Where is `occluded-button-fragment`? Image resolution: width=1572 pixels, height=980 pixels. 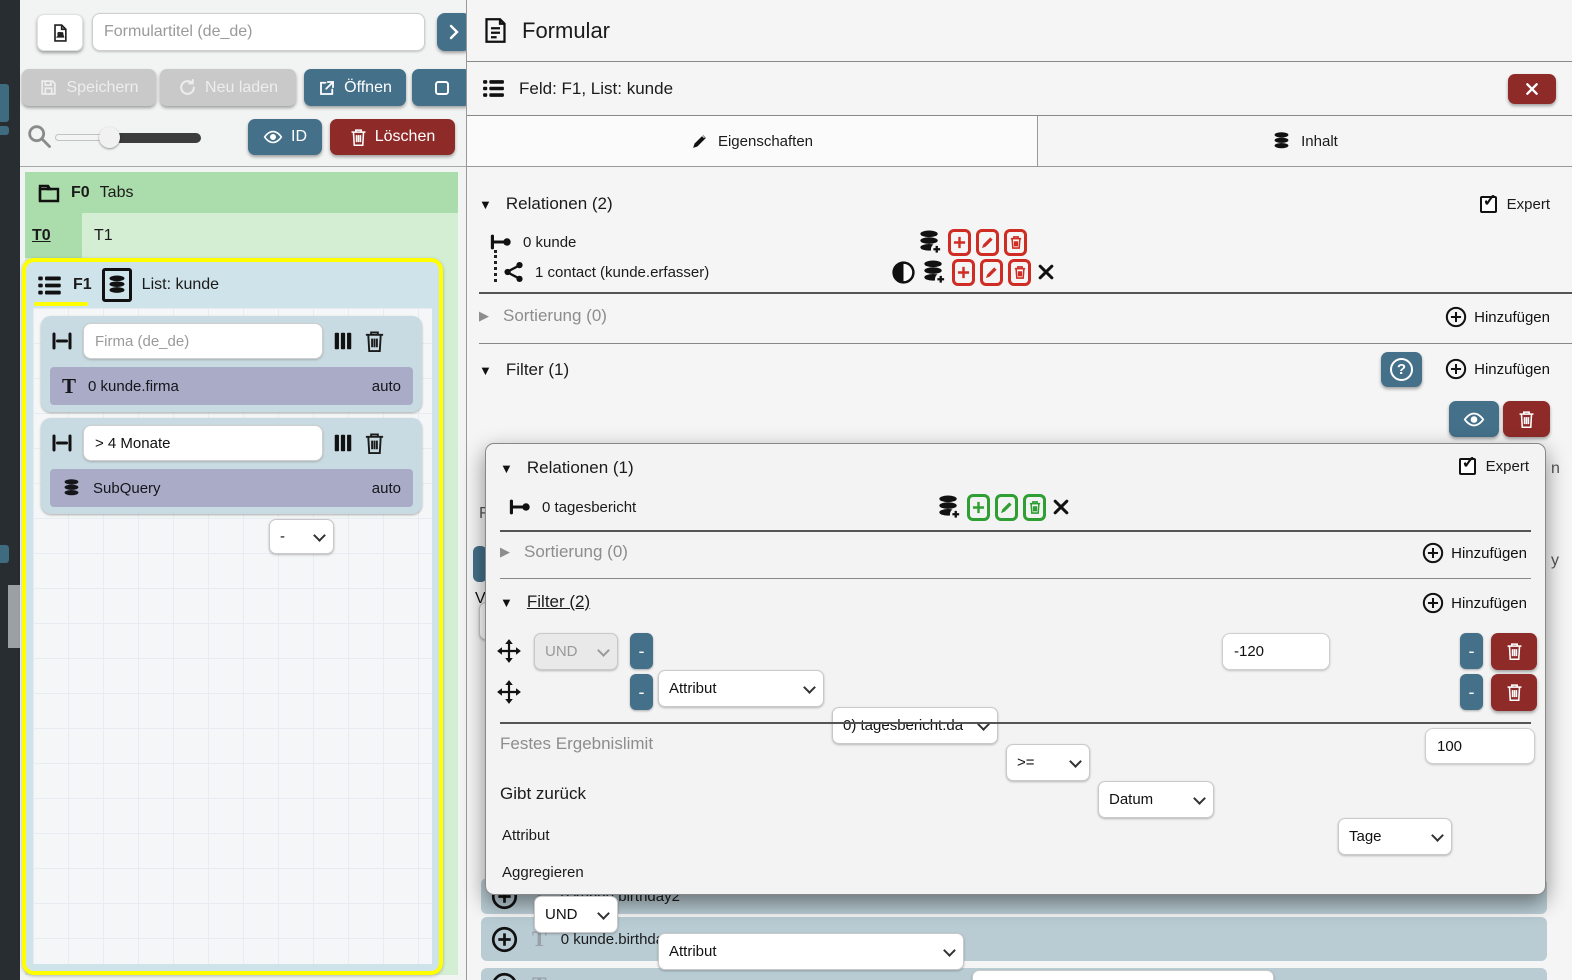 occluded-button-fragment is located at coordinates (480, 564).